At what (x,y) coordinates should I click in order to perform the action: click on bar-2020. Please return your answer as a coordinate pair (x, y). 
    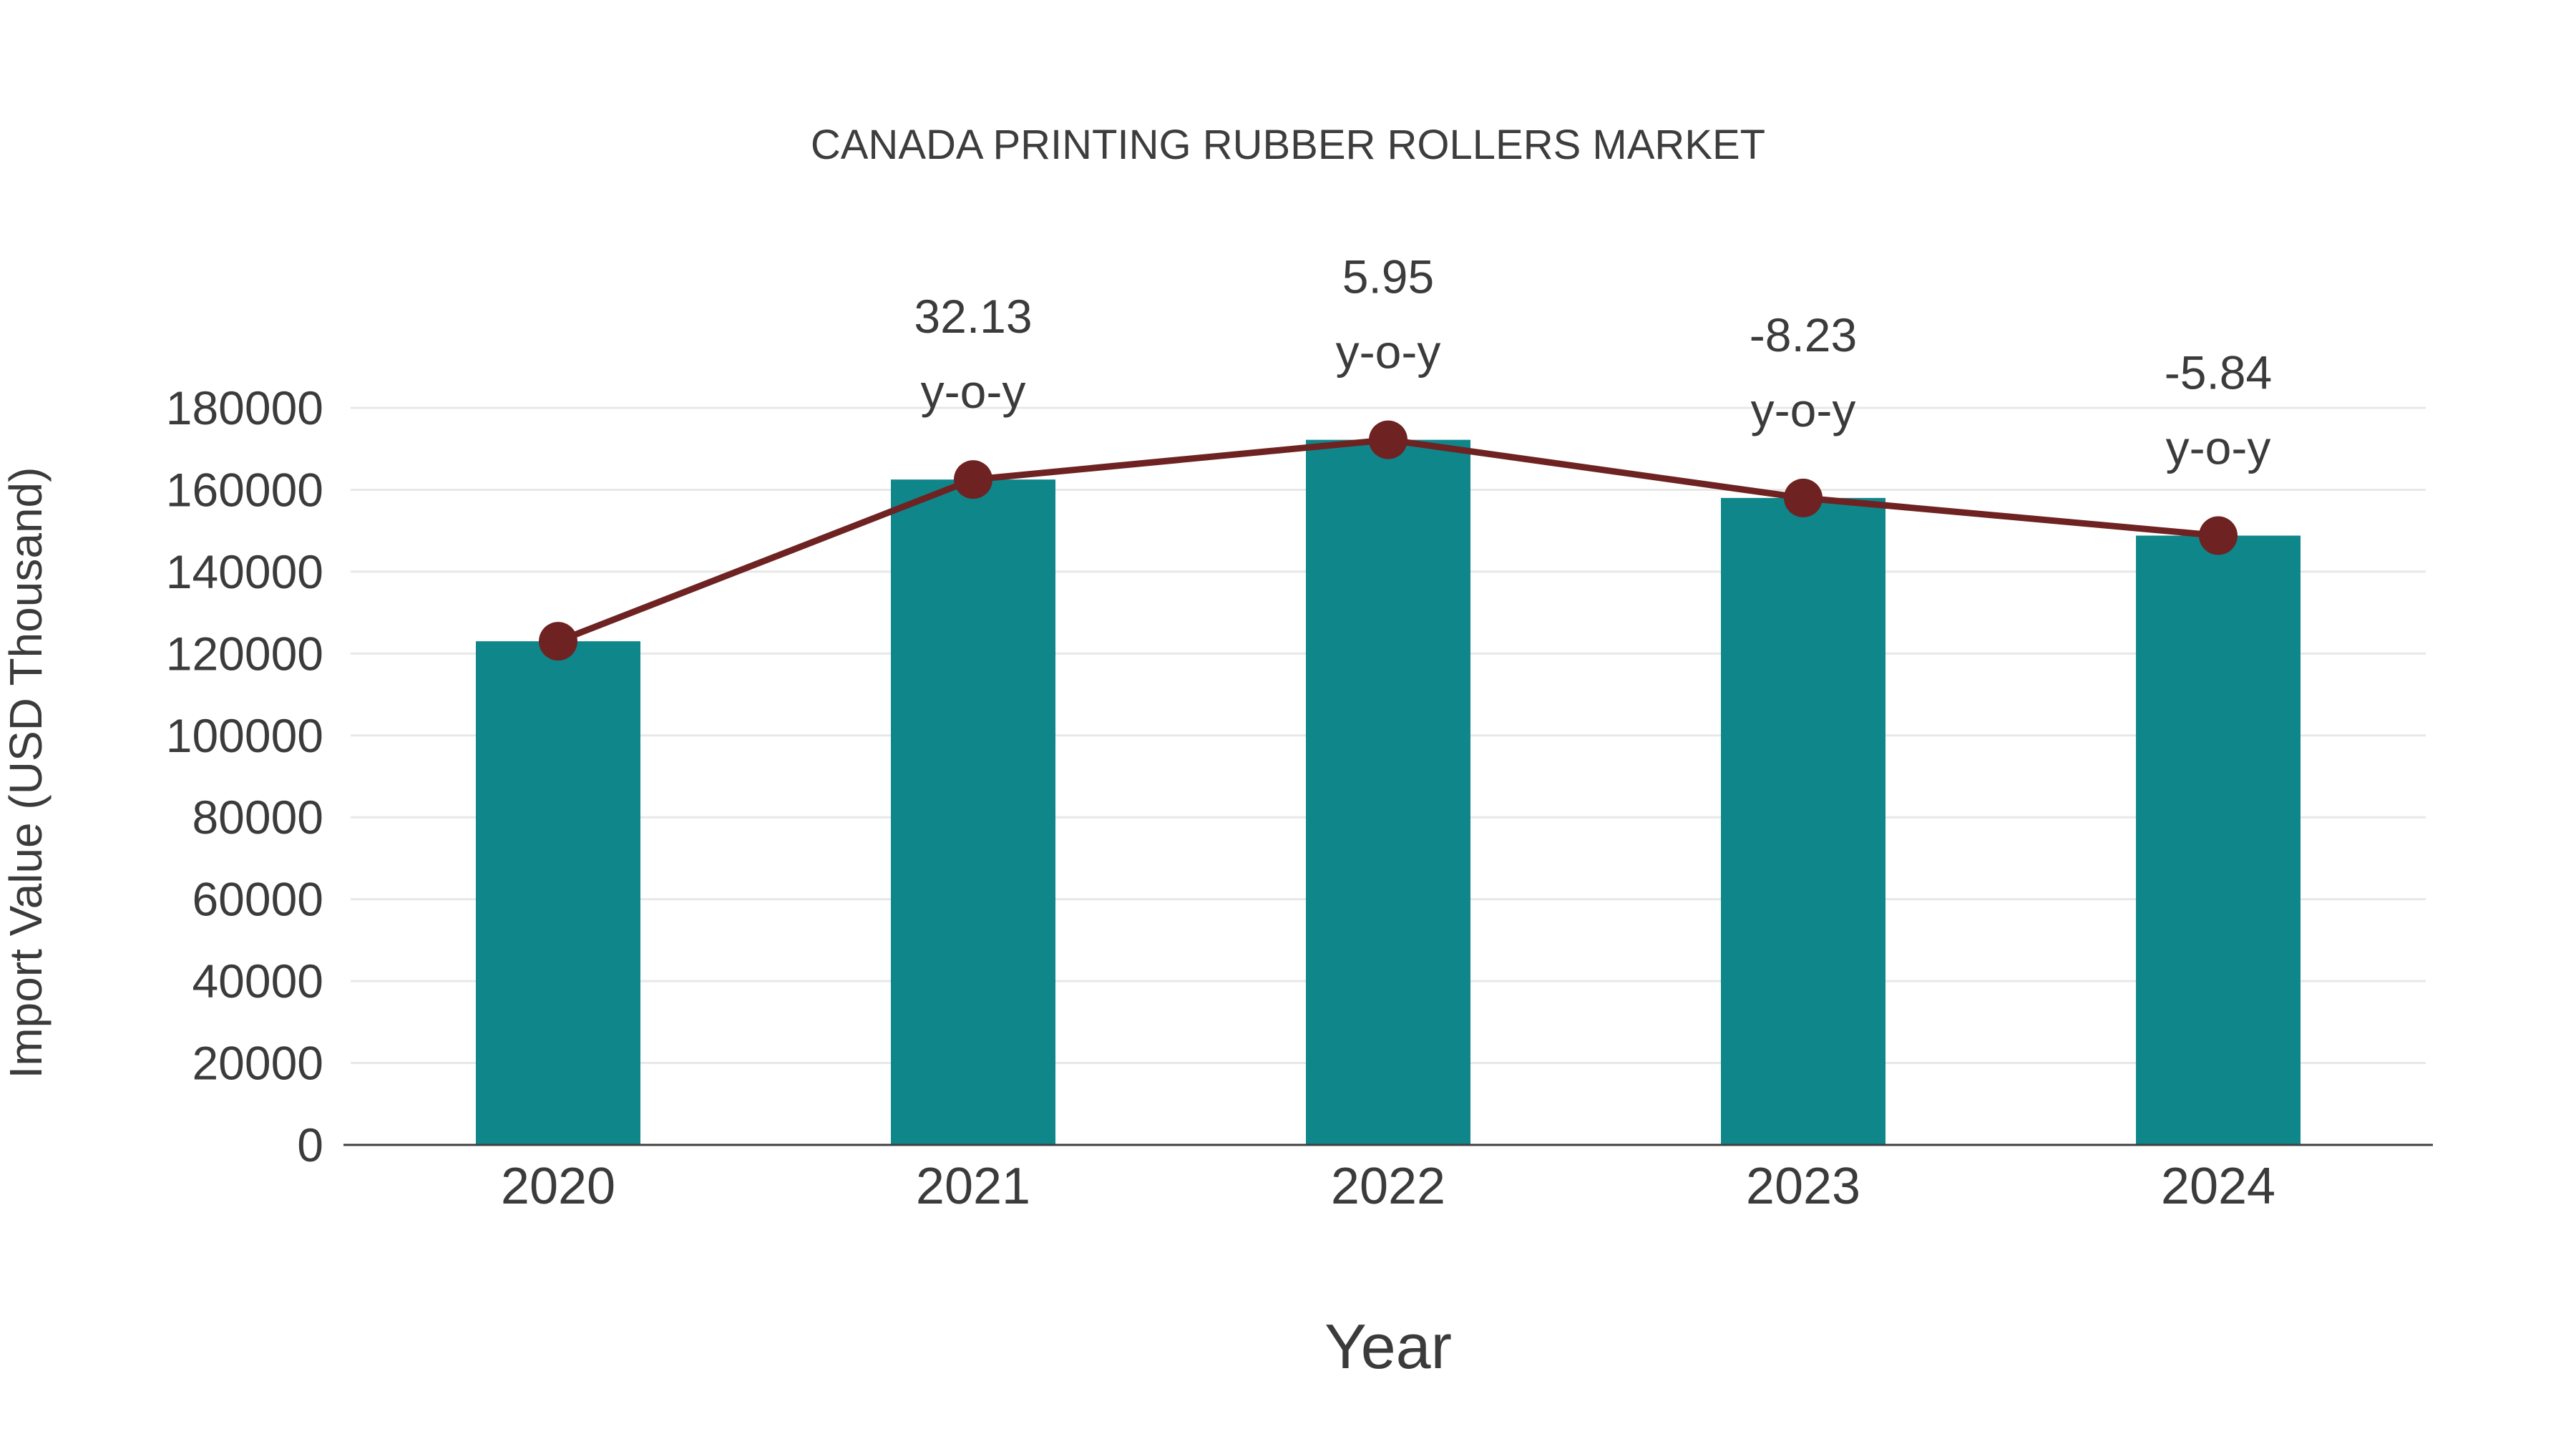
    Looking at the image, I should click on (558, 893).